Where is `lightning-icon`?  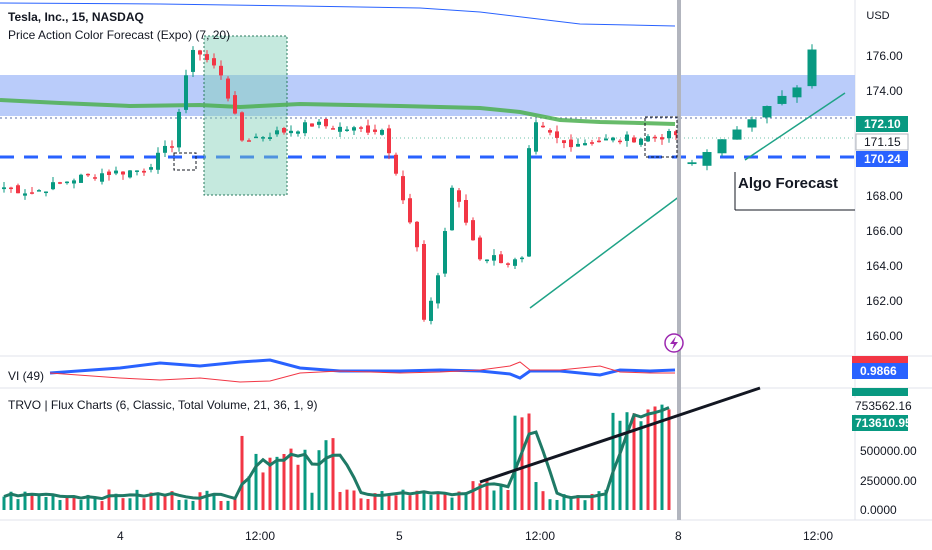
lightning-icon is located at coordinates (674, 343).